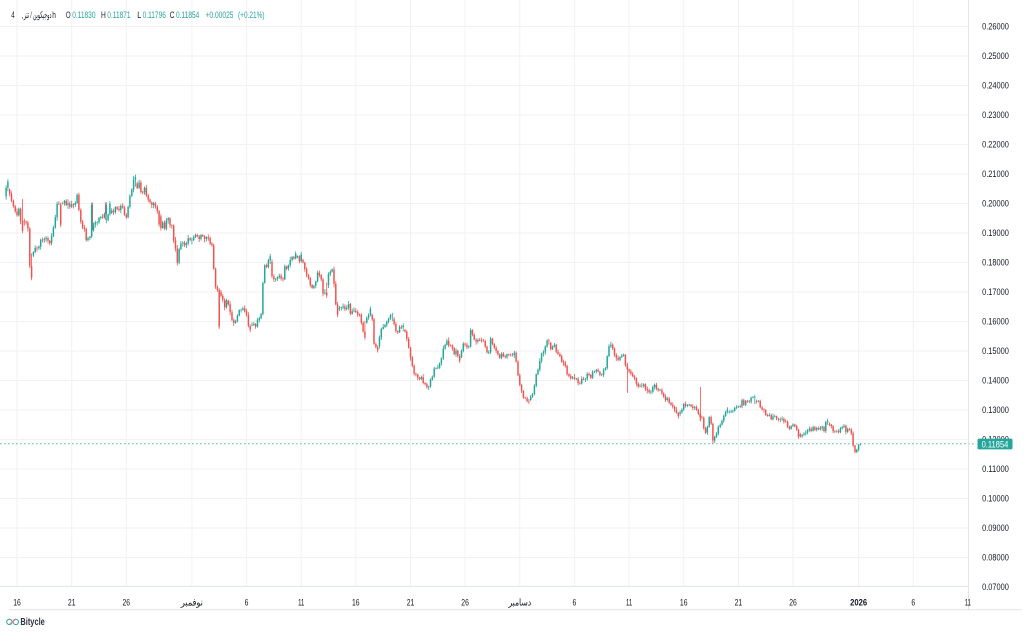 This screenshot has height=632, width=1024. What do you see at coordinates (154, 15) in the screenshot?
I see `svg-text: 0.11796` at bounding box center [154, 15].